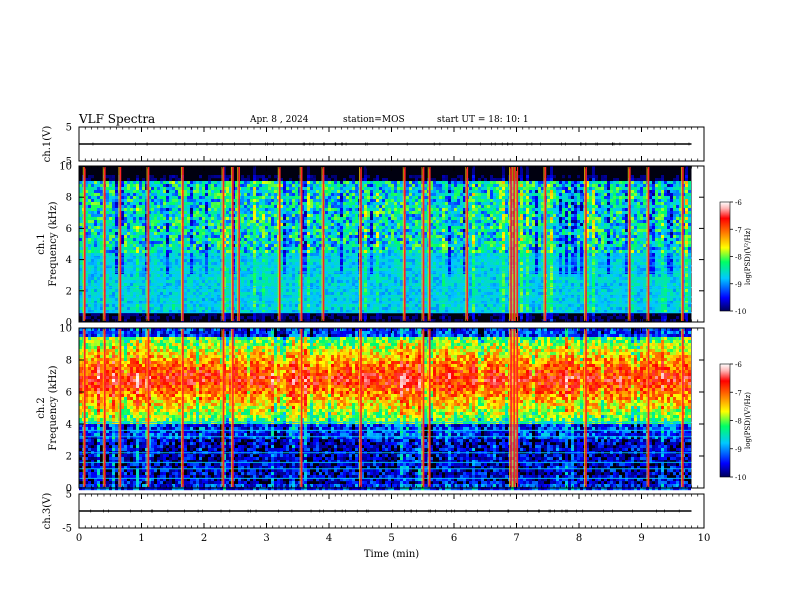  I want to click on ch1-spectrogram-ylabel-channel: ch.1, so click(41, 244).